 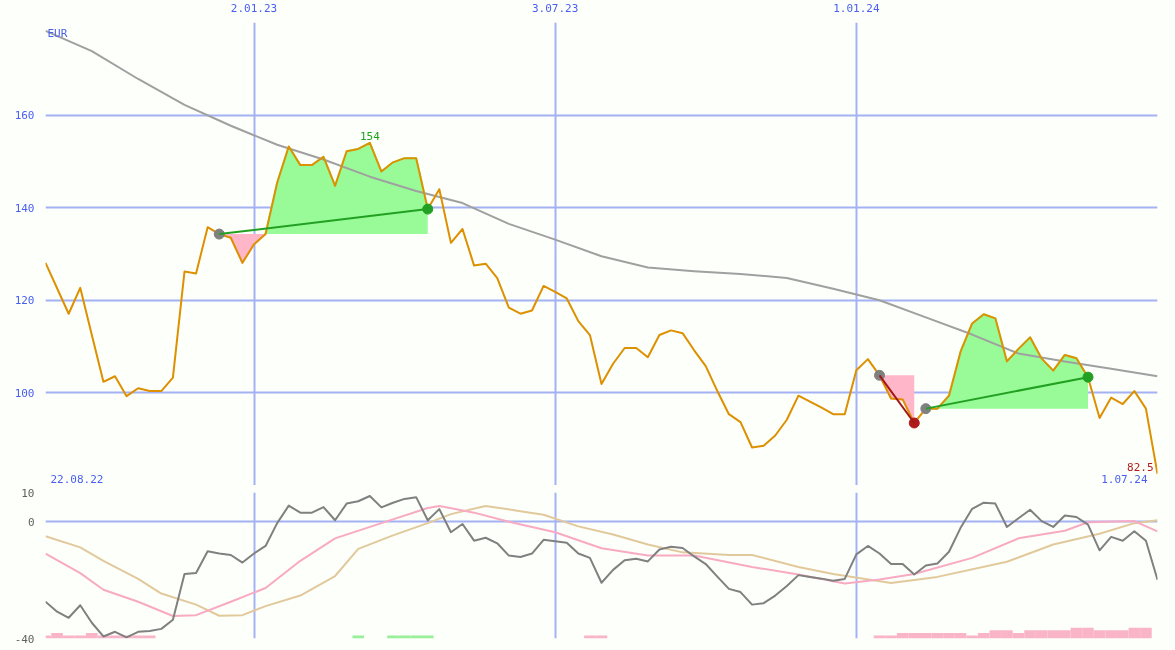 What do you see at coordinates (24, 639) in the screenshot?
I see `y-tick-label: -40` at bounding box center [24, 639].